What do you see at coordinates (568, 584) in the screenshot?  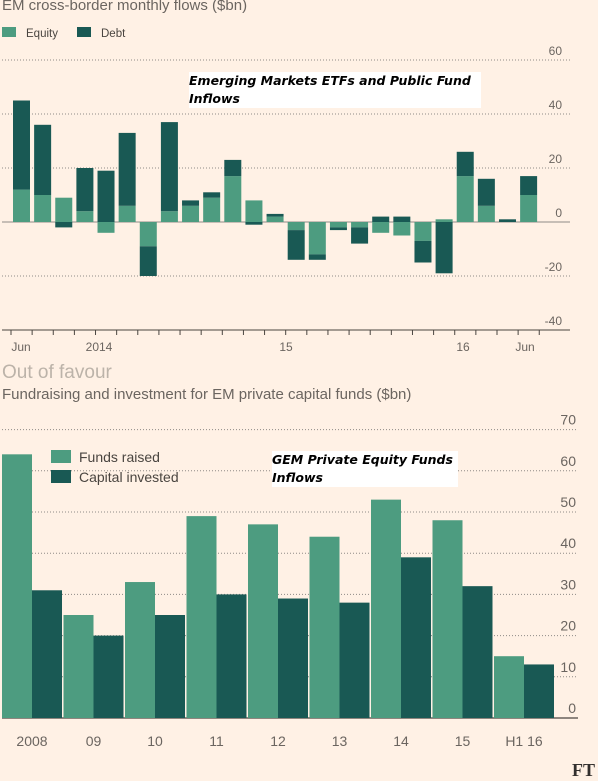 I see `chart2-y-tick: 30` at bounding box center [568, 584].